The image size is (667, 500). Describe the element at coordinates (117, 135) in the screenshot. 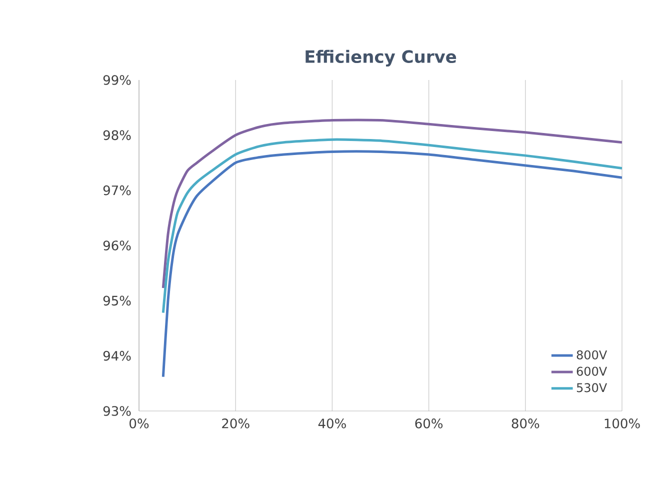

I see `y-tick-label: 98%` at that location.